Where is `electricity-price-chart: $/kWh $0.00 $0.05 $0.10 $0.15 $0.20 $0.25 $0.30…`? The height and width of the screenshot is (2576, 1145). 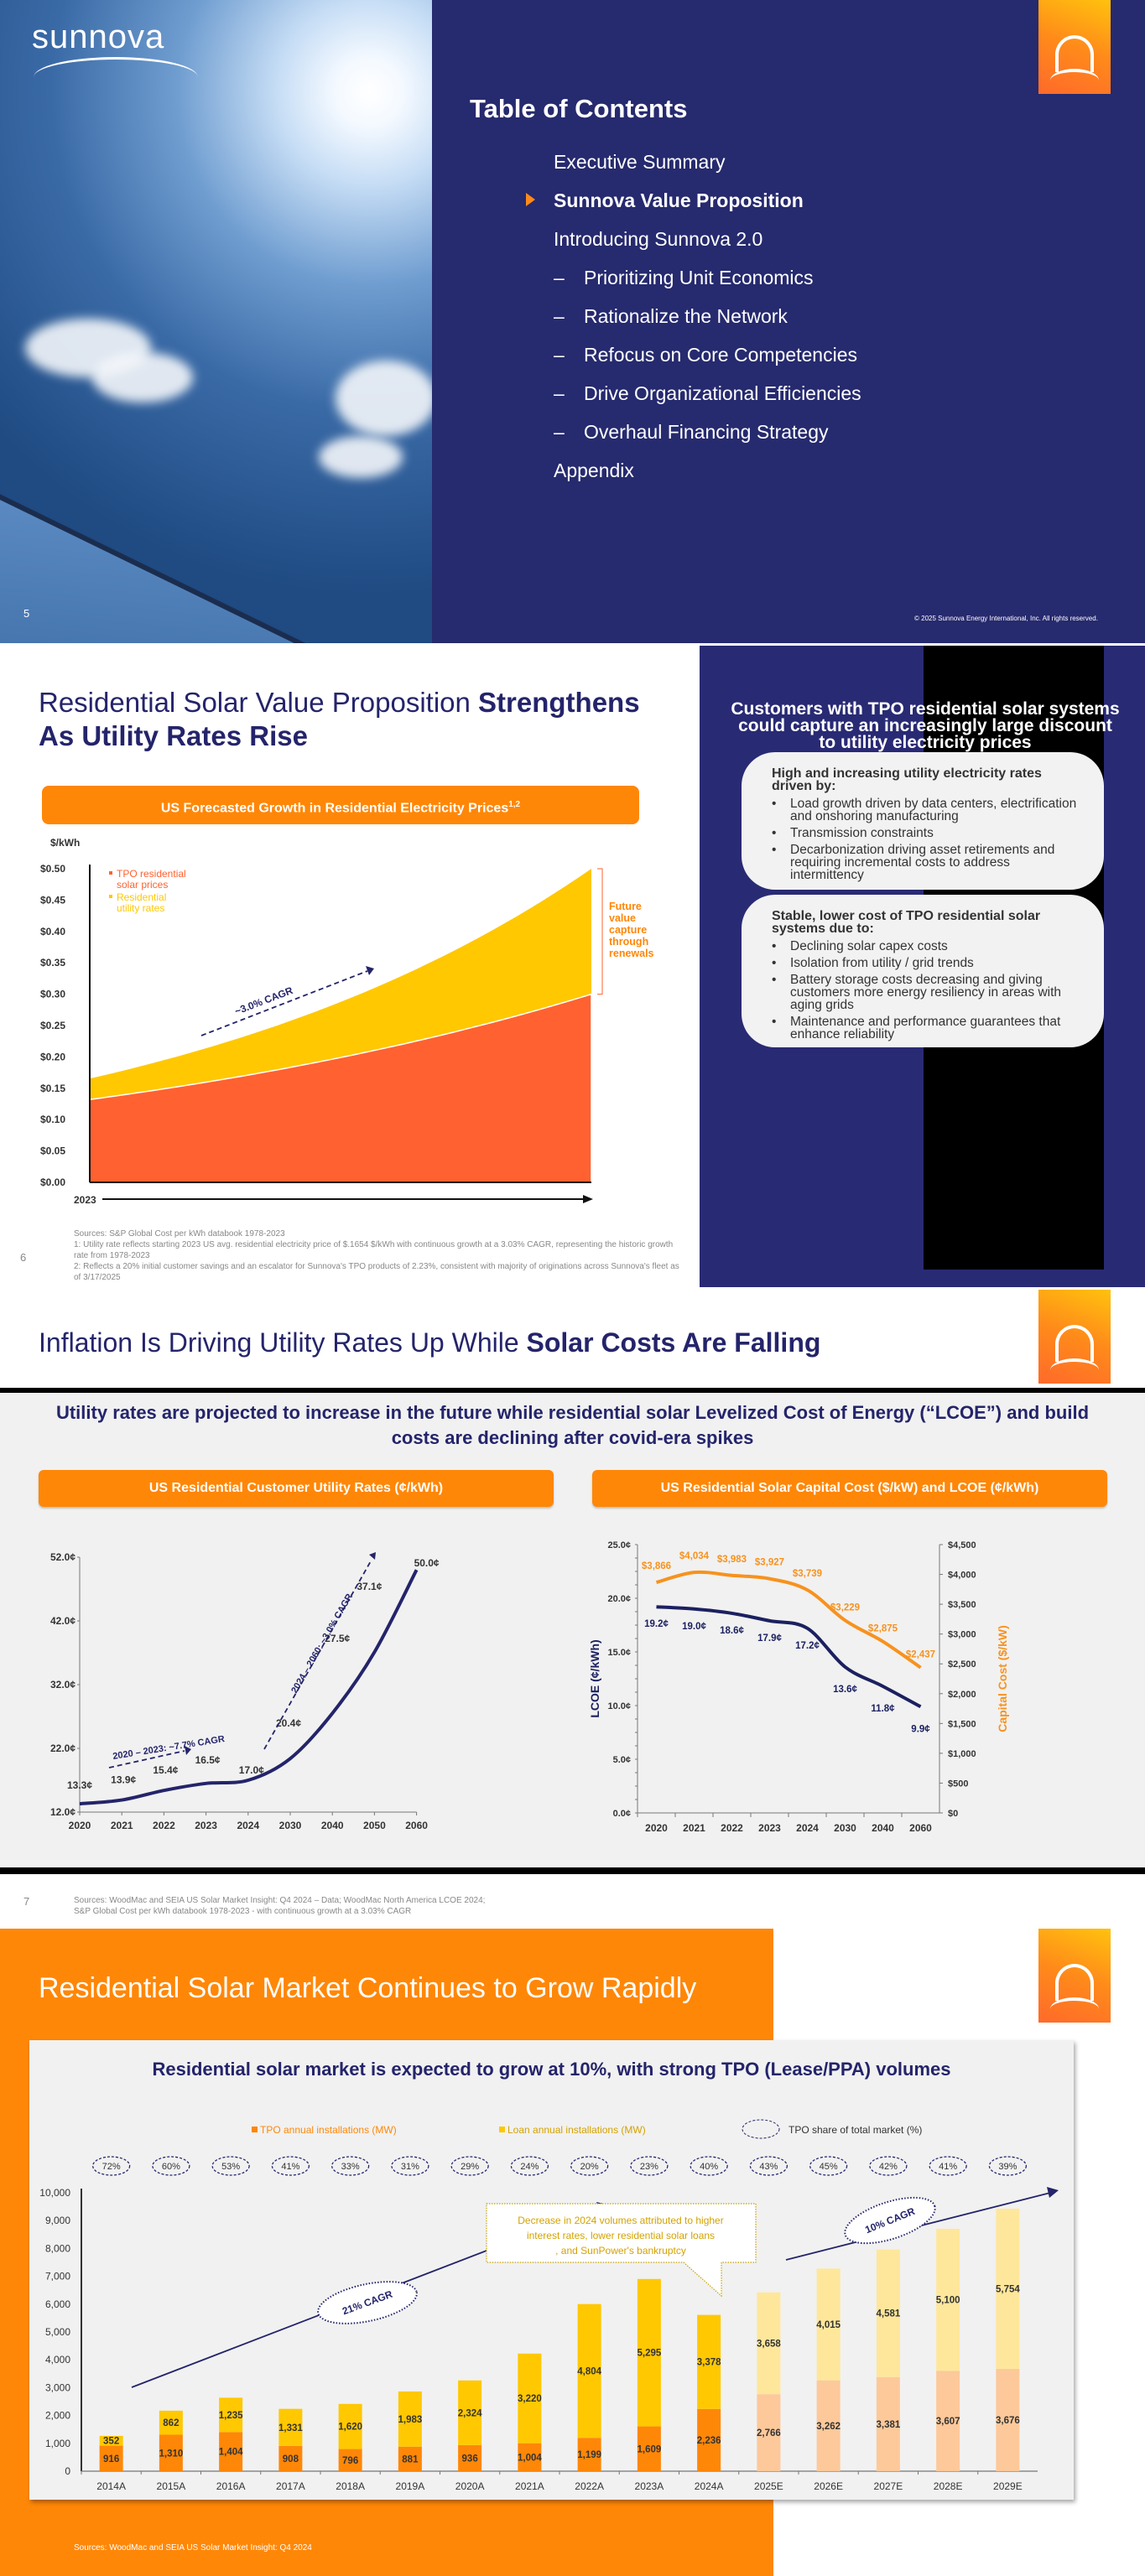
electricity-price-chart: $/kWh $0.00 $0.05 $0.10 $0.15 $0.20 $0.25 $0.30… is located at coordinates (347, 1022).